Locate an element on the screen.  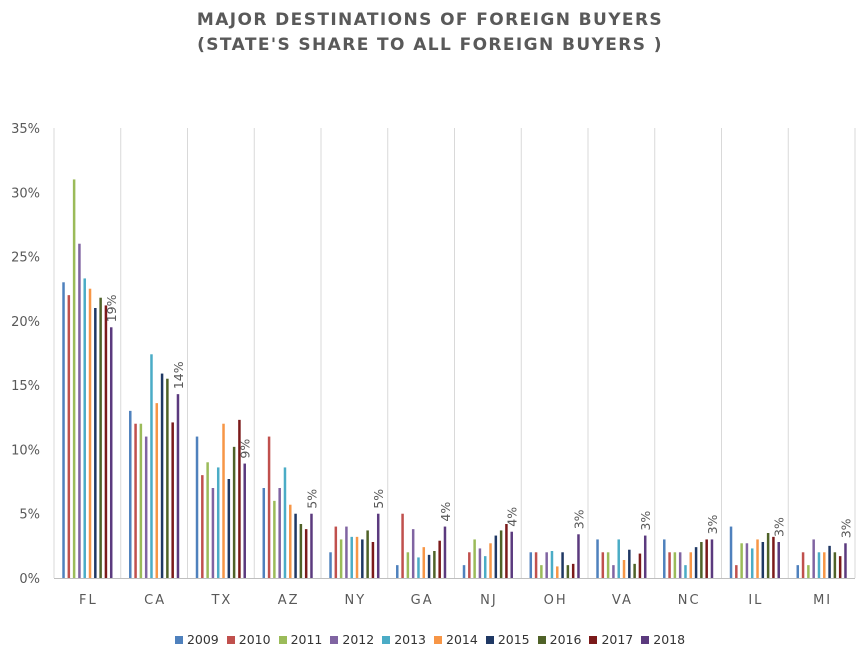
bar-oh-2011 is located at coordinates (541, 571).